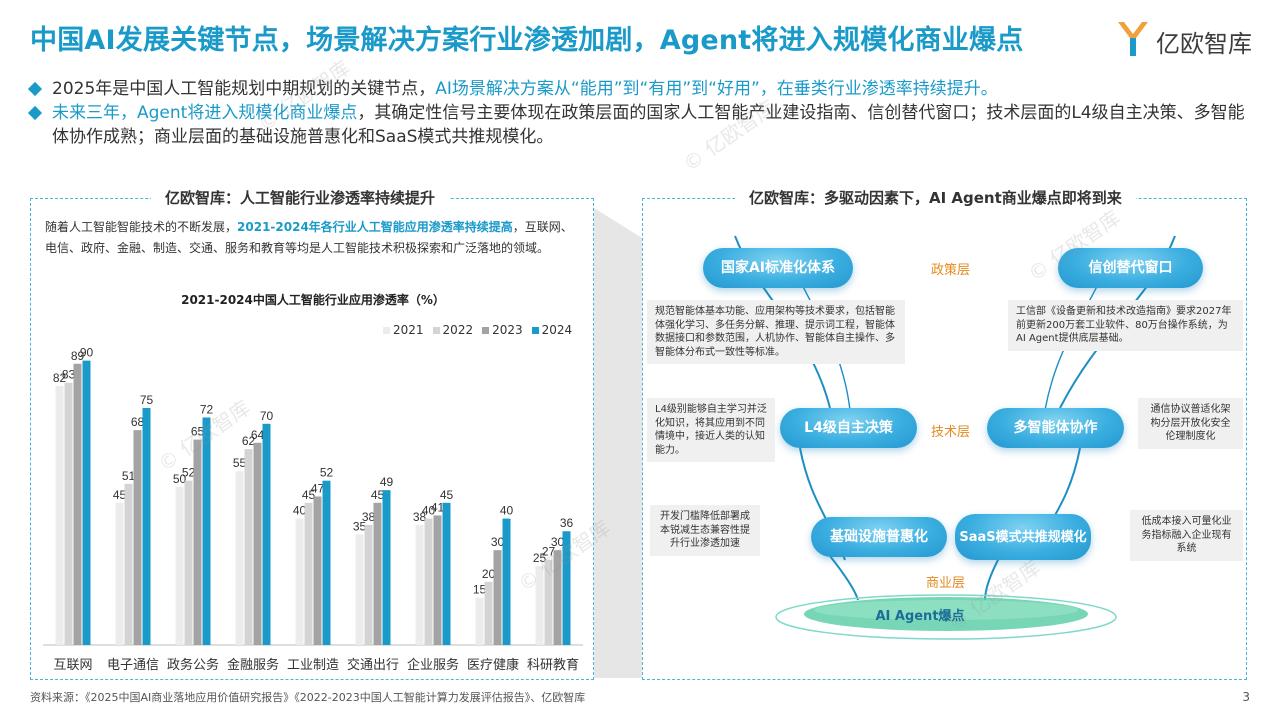 Image resolution: width=1280 pixels, height=720 pixels. Describe the element at coordinates (553, 665) in the screenshot. I see `category-label: 科研教育` at that location.